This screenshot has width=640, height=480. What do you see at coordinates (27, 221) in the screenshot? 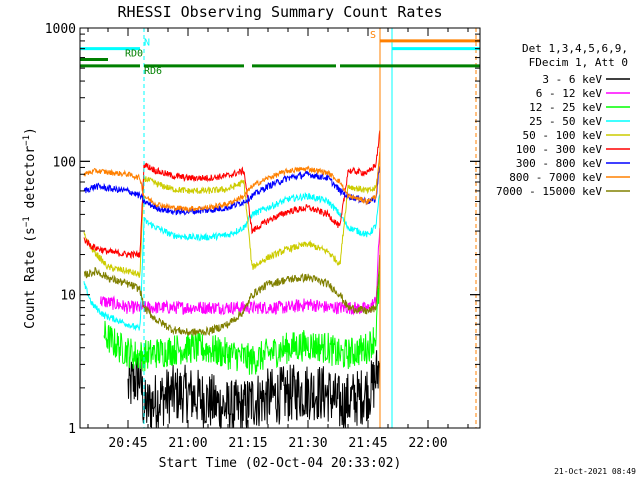
I see `y-axis-label-sup1: −1` at bounding box center [27, 221].